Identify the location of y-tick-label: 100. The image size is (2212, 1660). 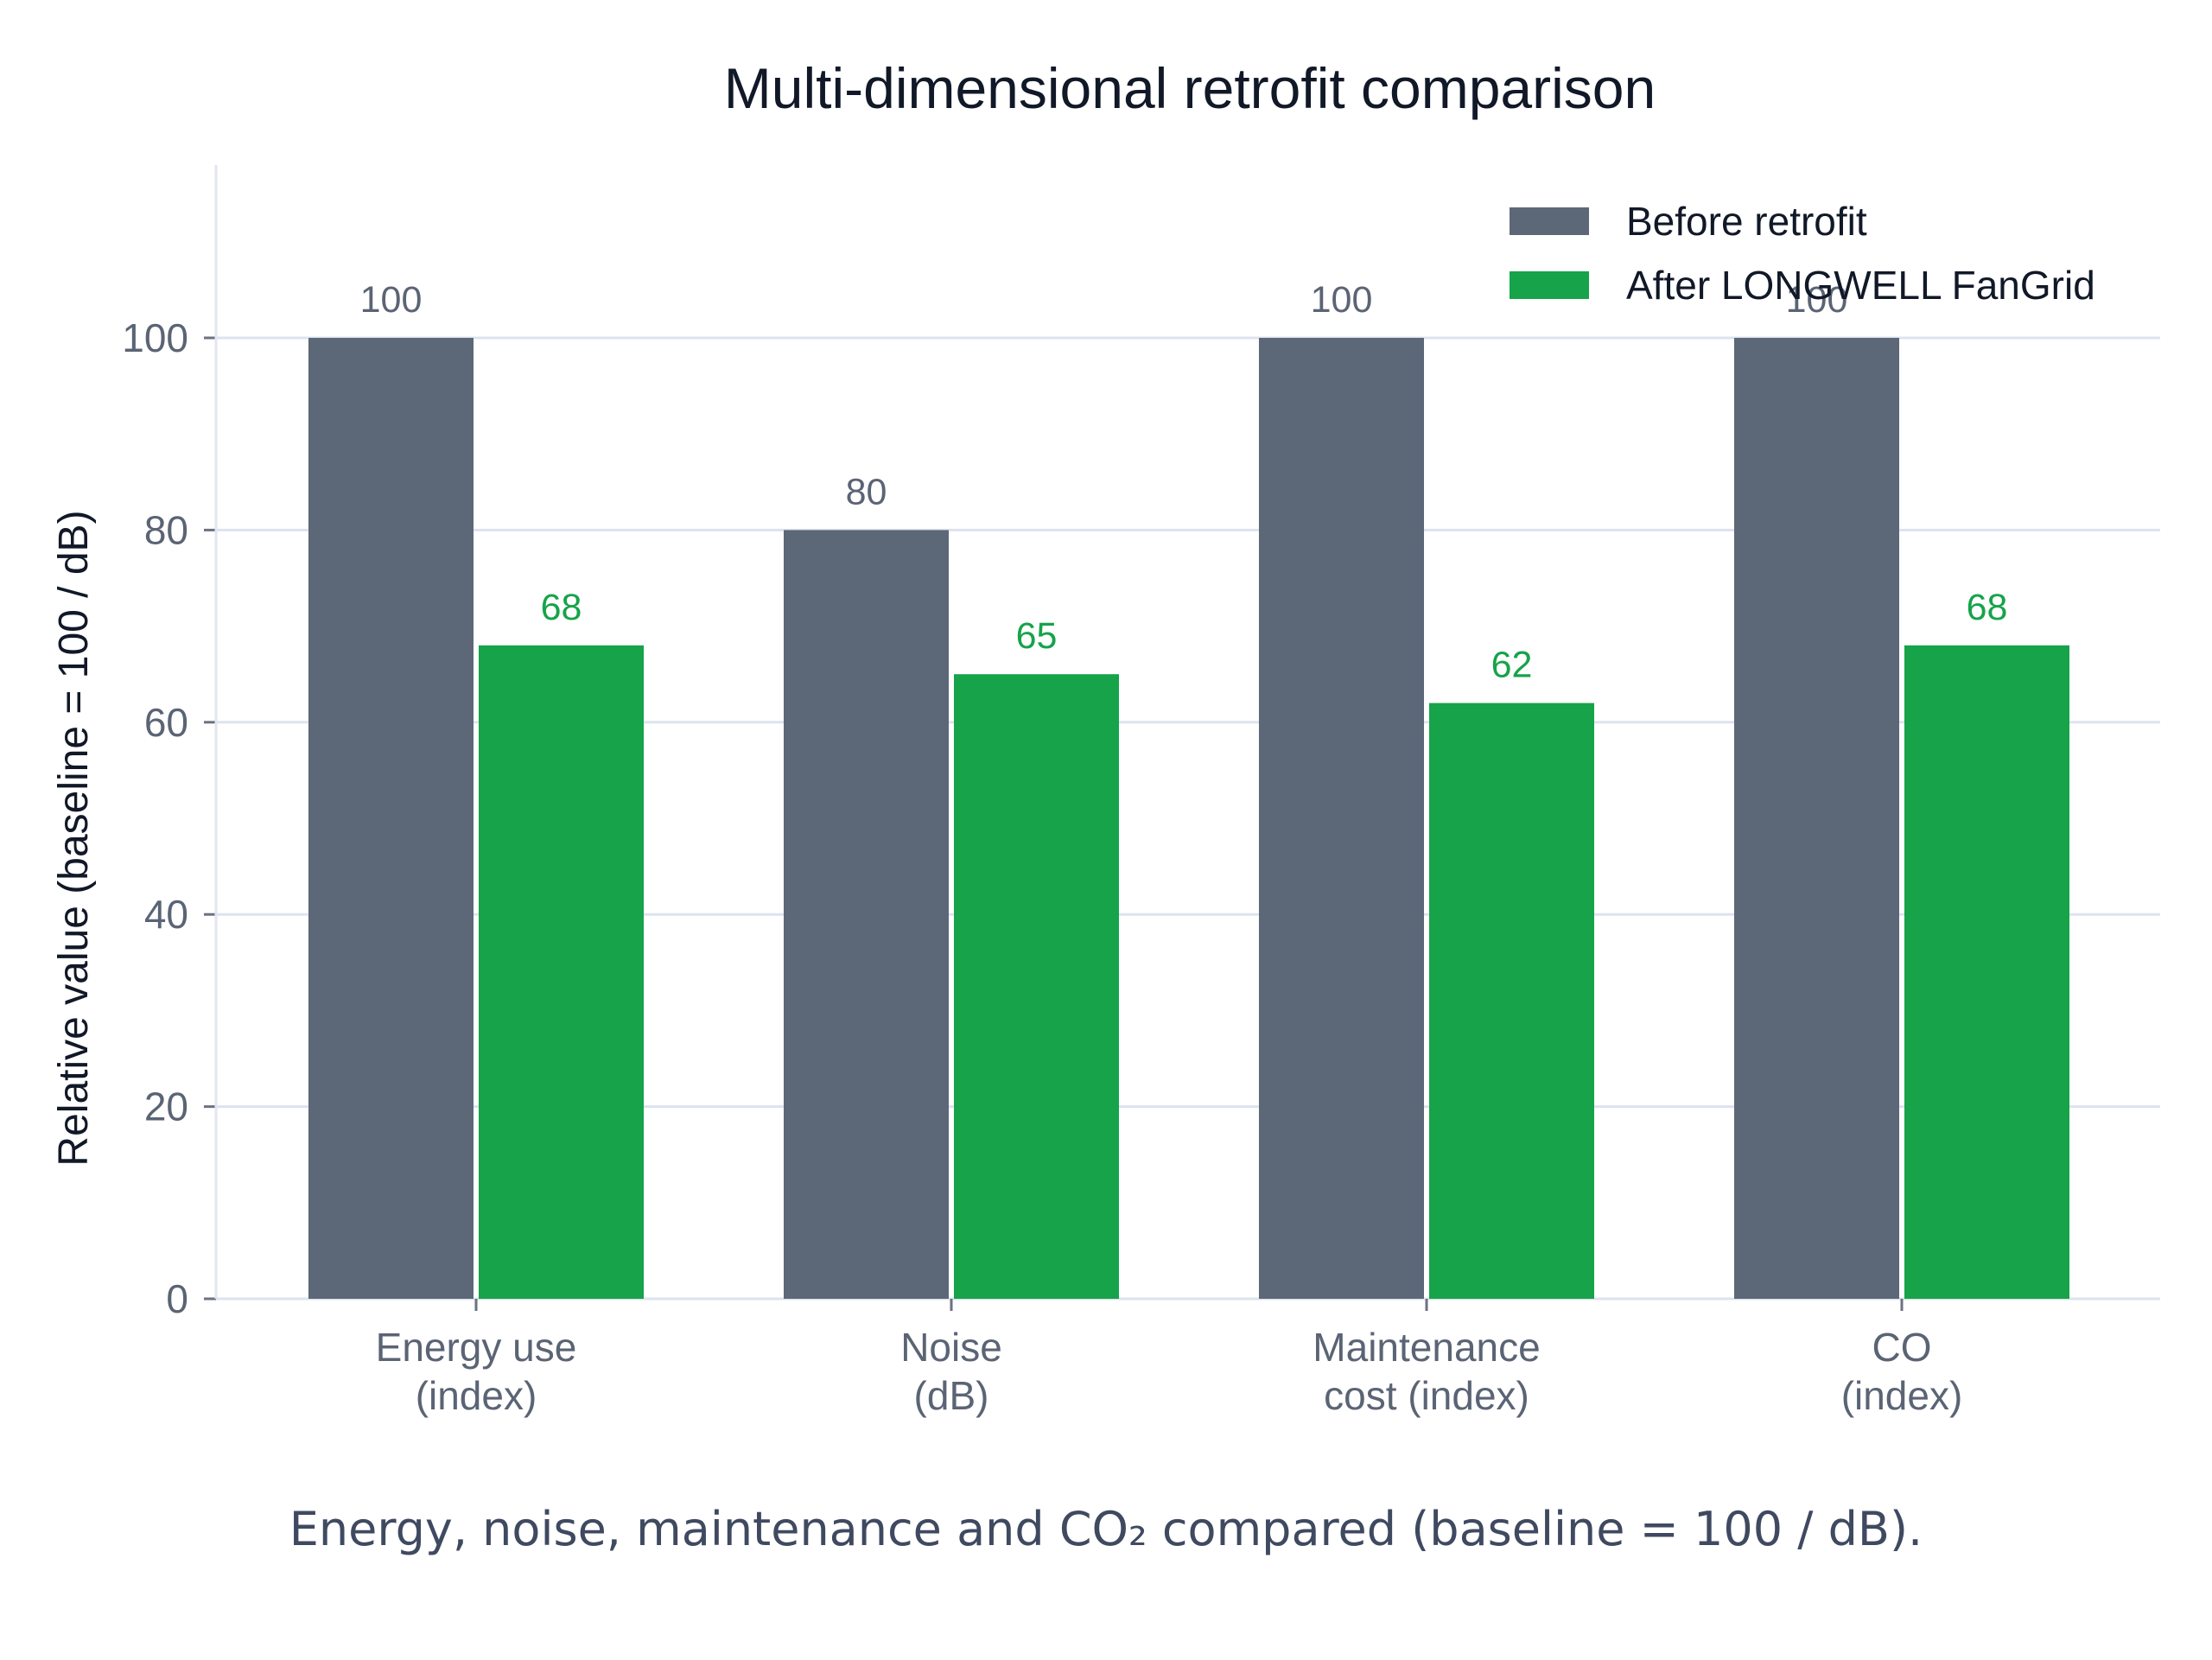
(155, 337).